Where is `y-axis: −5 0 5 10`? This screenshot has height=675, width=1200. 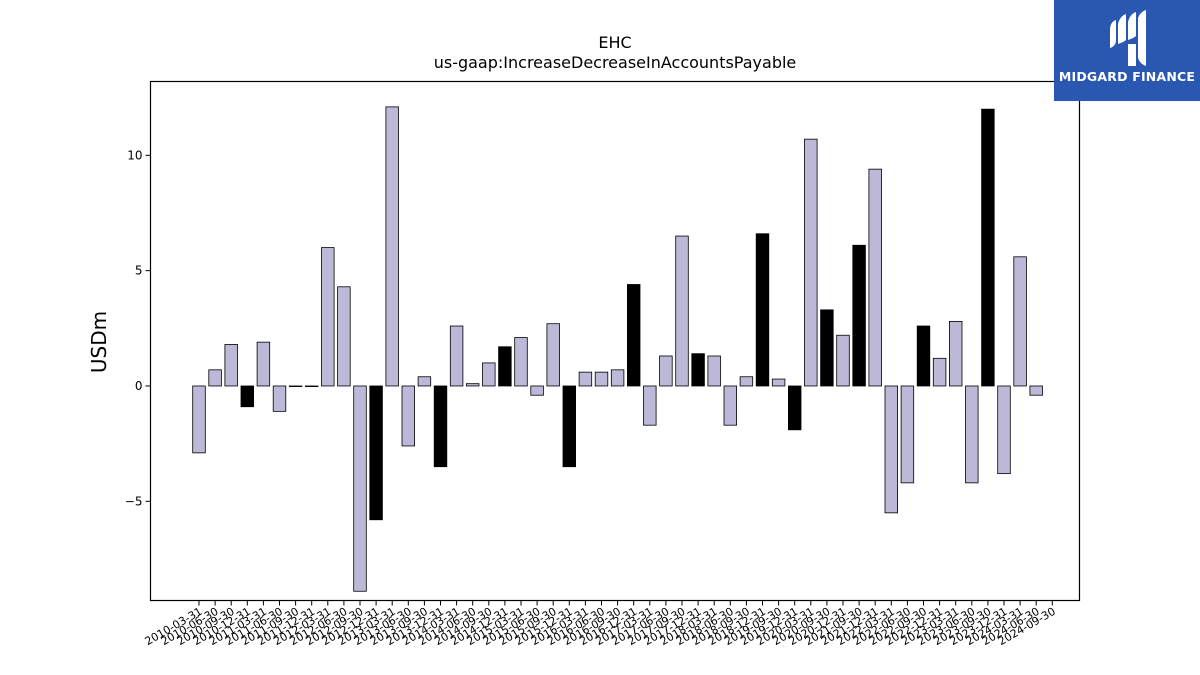 y-axis: −5 0 5 10 is located at coordinates (138, 328).